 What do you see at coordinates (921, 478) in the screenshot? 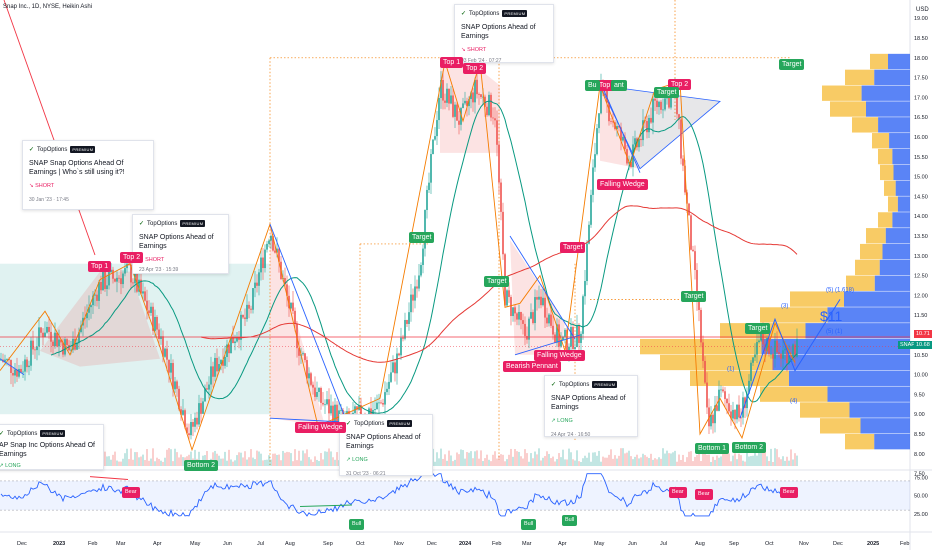
I see `rsi-axis-tick-label: 75.00` at bounding box center [921, 478].